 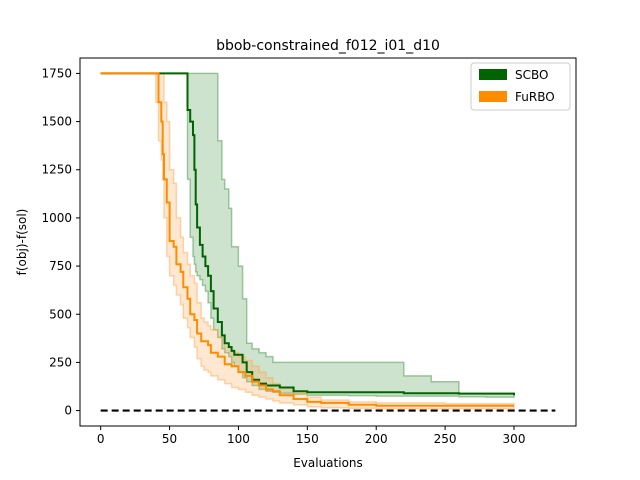 I want to click on x-tick-label: 250, so click(x=445, y=439).